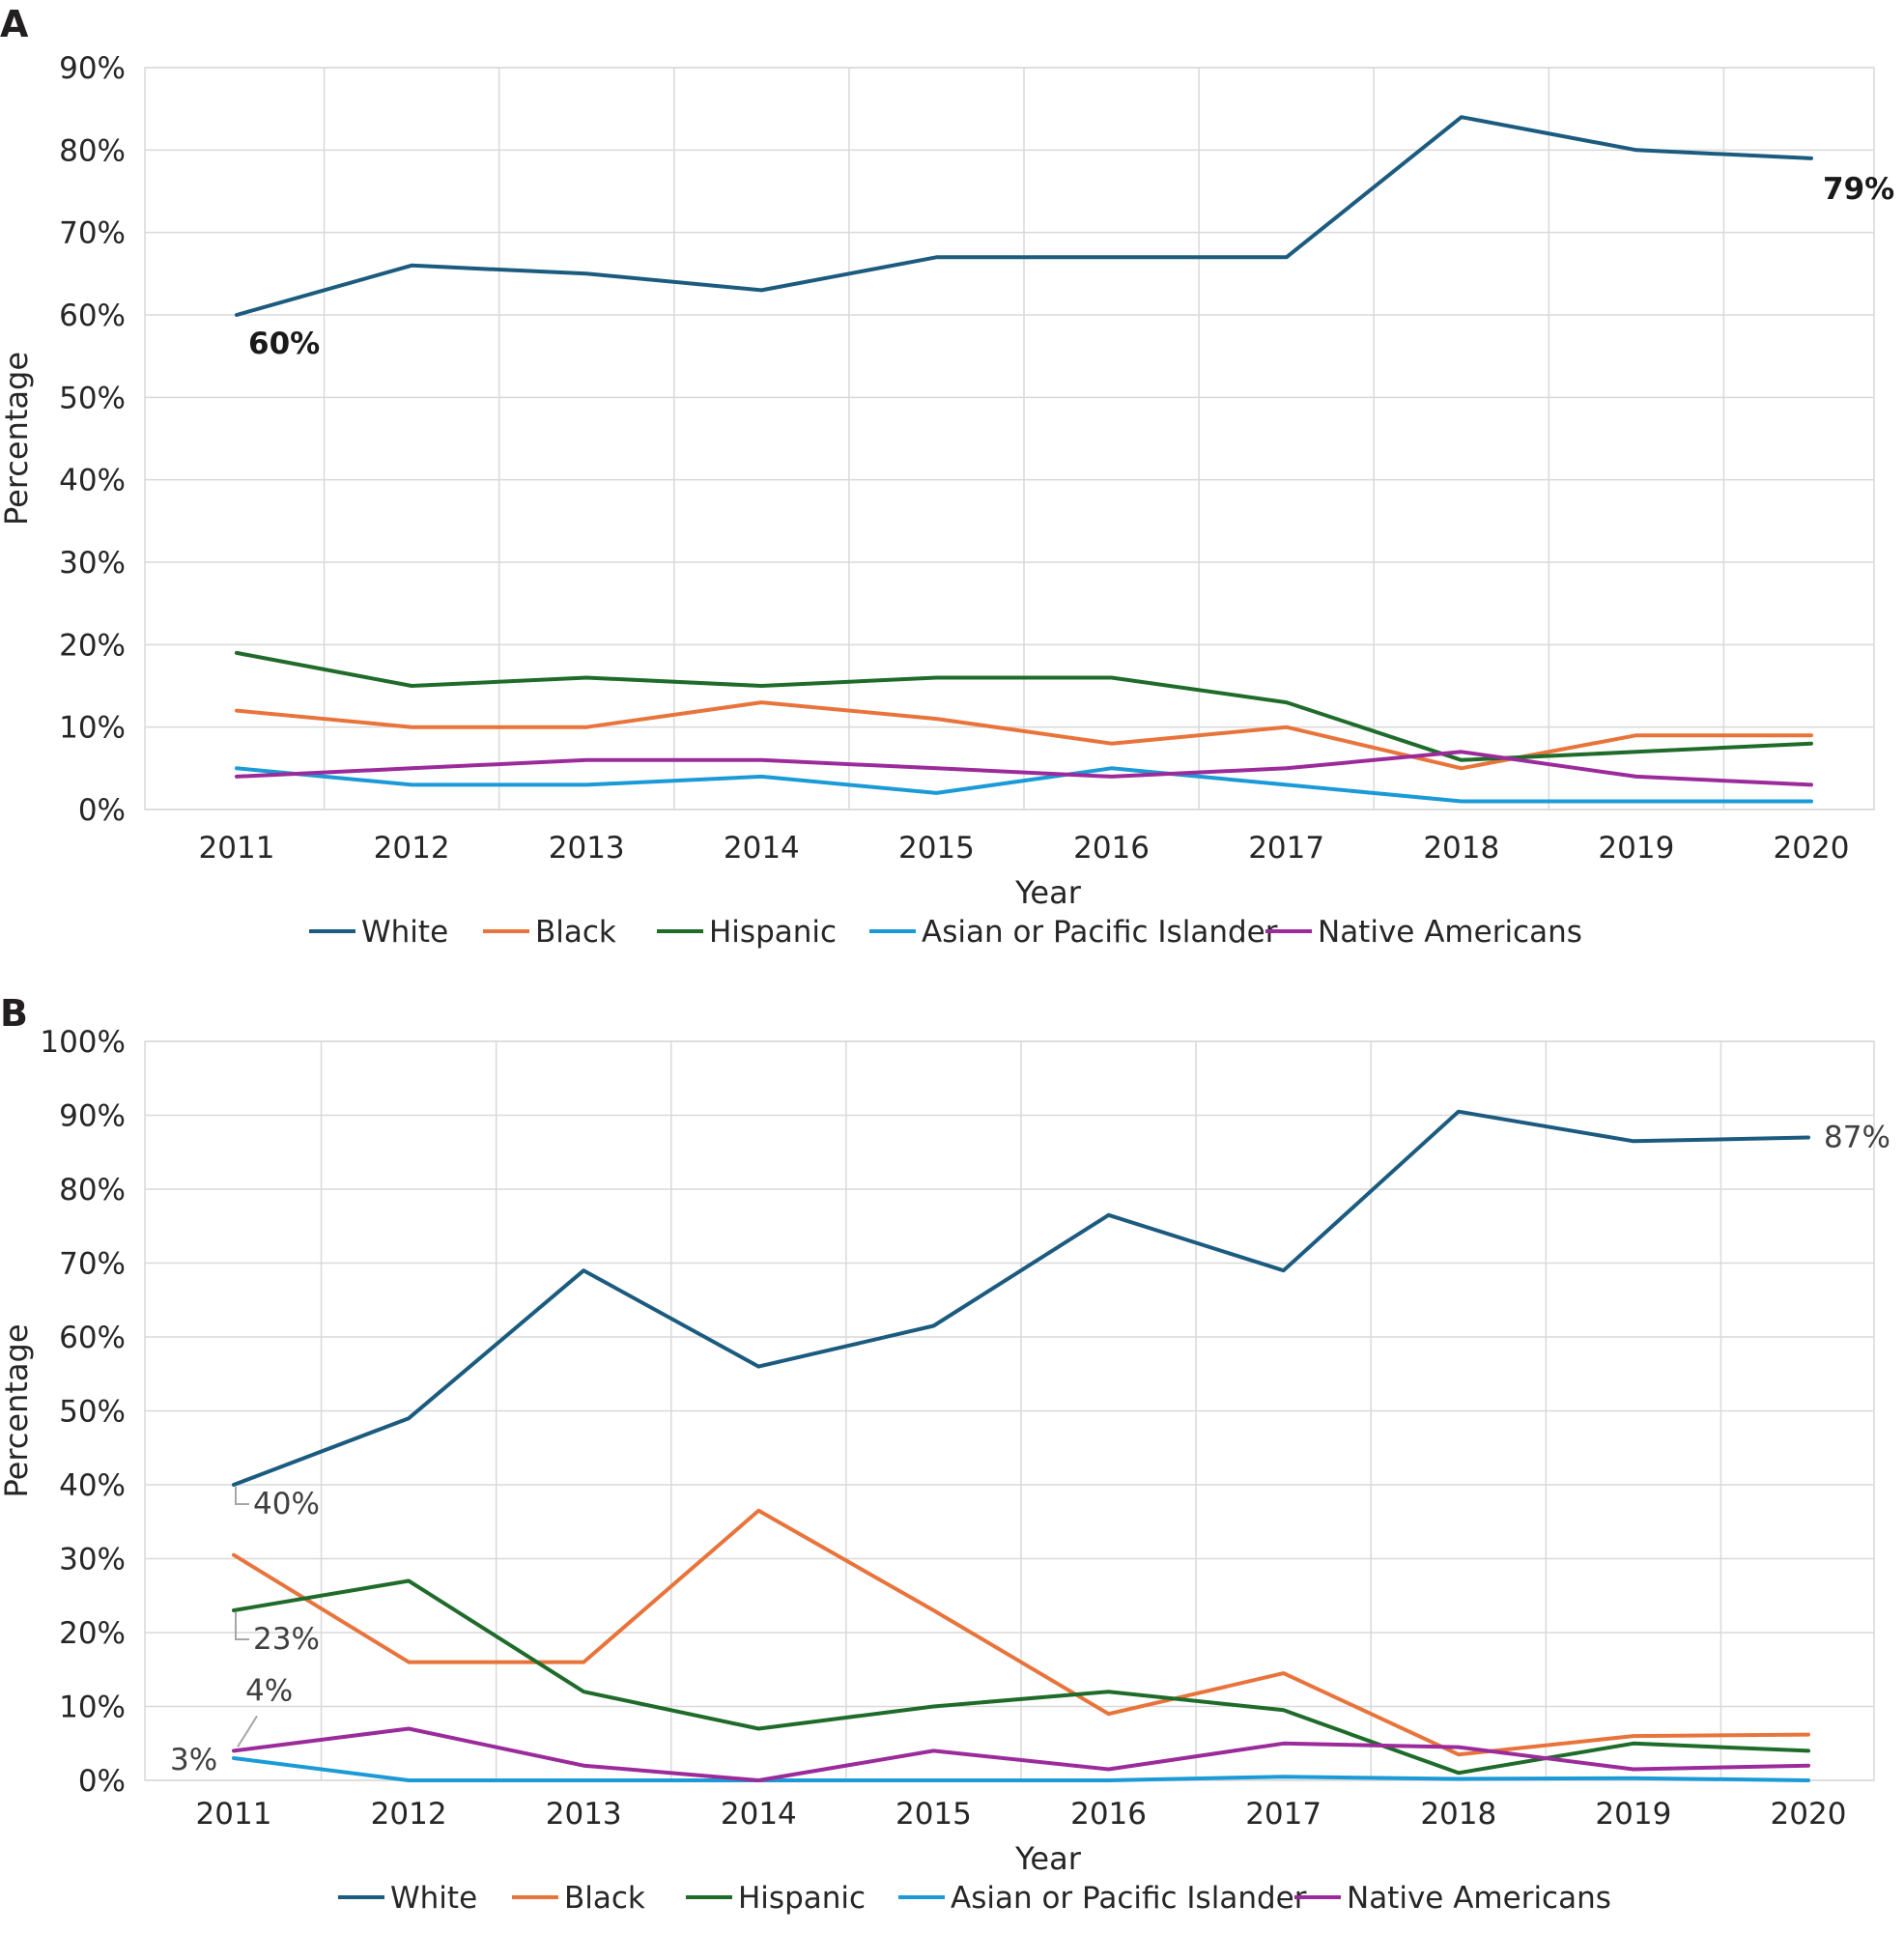  Describe the element at coordinates (1858, 190) in the screenshot. I see `data-label: 79%` at that location.